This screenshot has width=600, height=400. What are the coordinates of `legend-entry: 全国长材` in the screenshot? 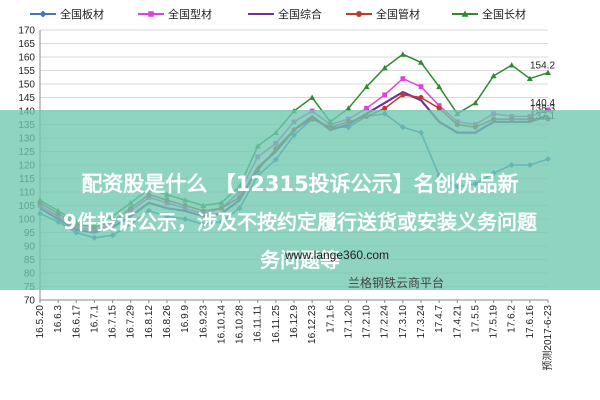 It's located at (489, 14).